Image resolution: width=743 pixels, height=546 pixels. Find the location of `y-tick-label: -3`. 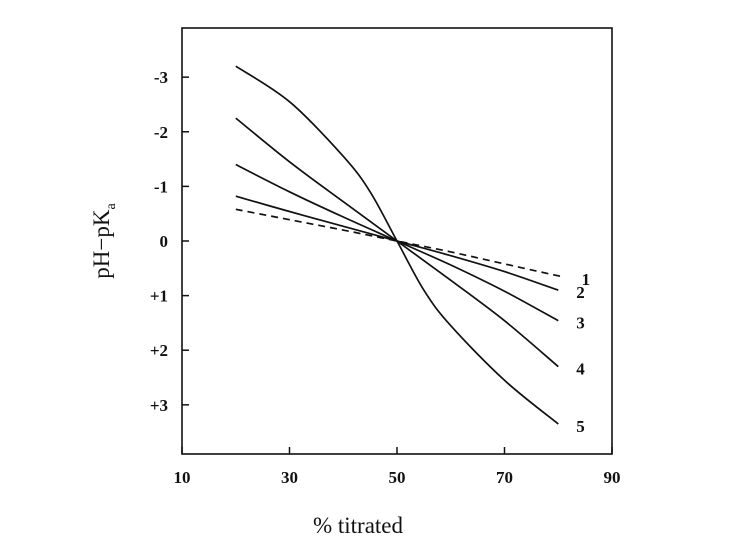

y-tick-label: -3 is located at coordinates (161, 77).